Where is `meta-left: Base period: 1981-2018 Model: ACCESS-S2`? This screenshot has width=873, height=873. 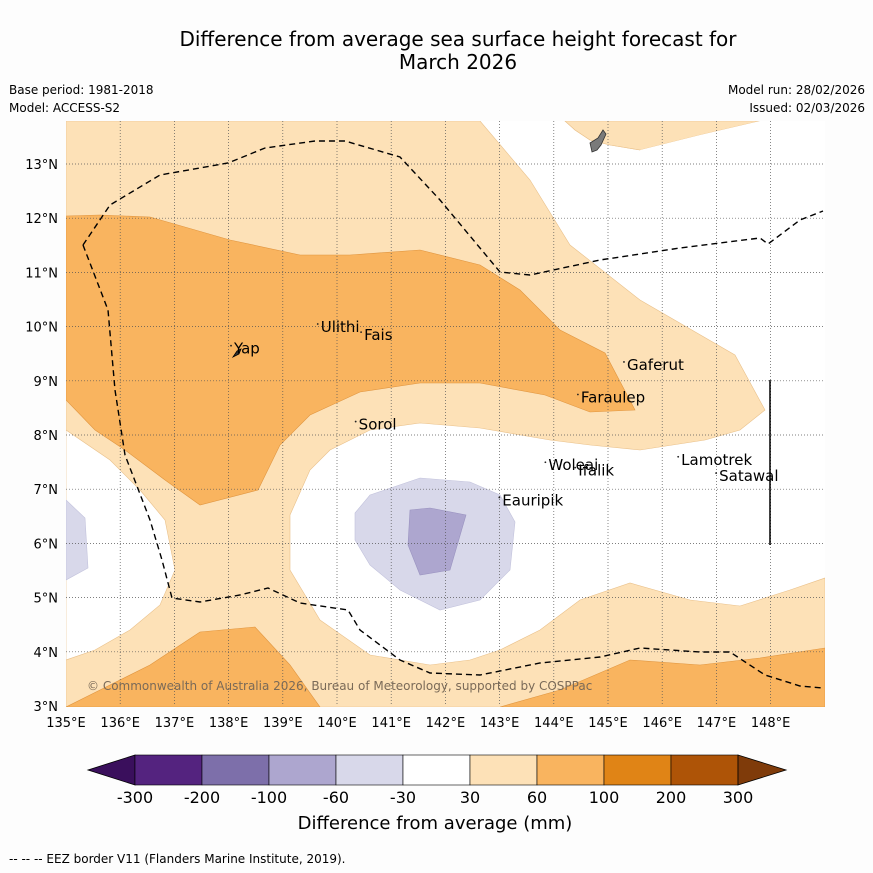 meta-left: Base period: 1981-2018 Model: ACCESS-S2 is located at coordinates (81, 99).